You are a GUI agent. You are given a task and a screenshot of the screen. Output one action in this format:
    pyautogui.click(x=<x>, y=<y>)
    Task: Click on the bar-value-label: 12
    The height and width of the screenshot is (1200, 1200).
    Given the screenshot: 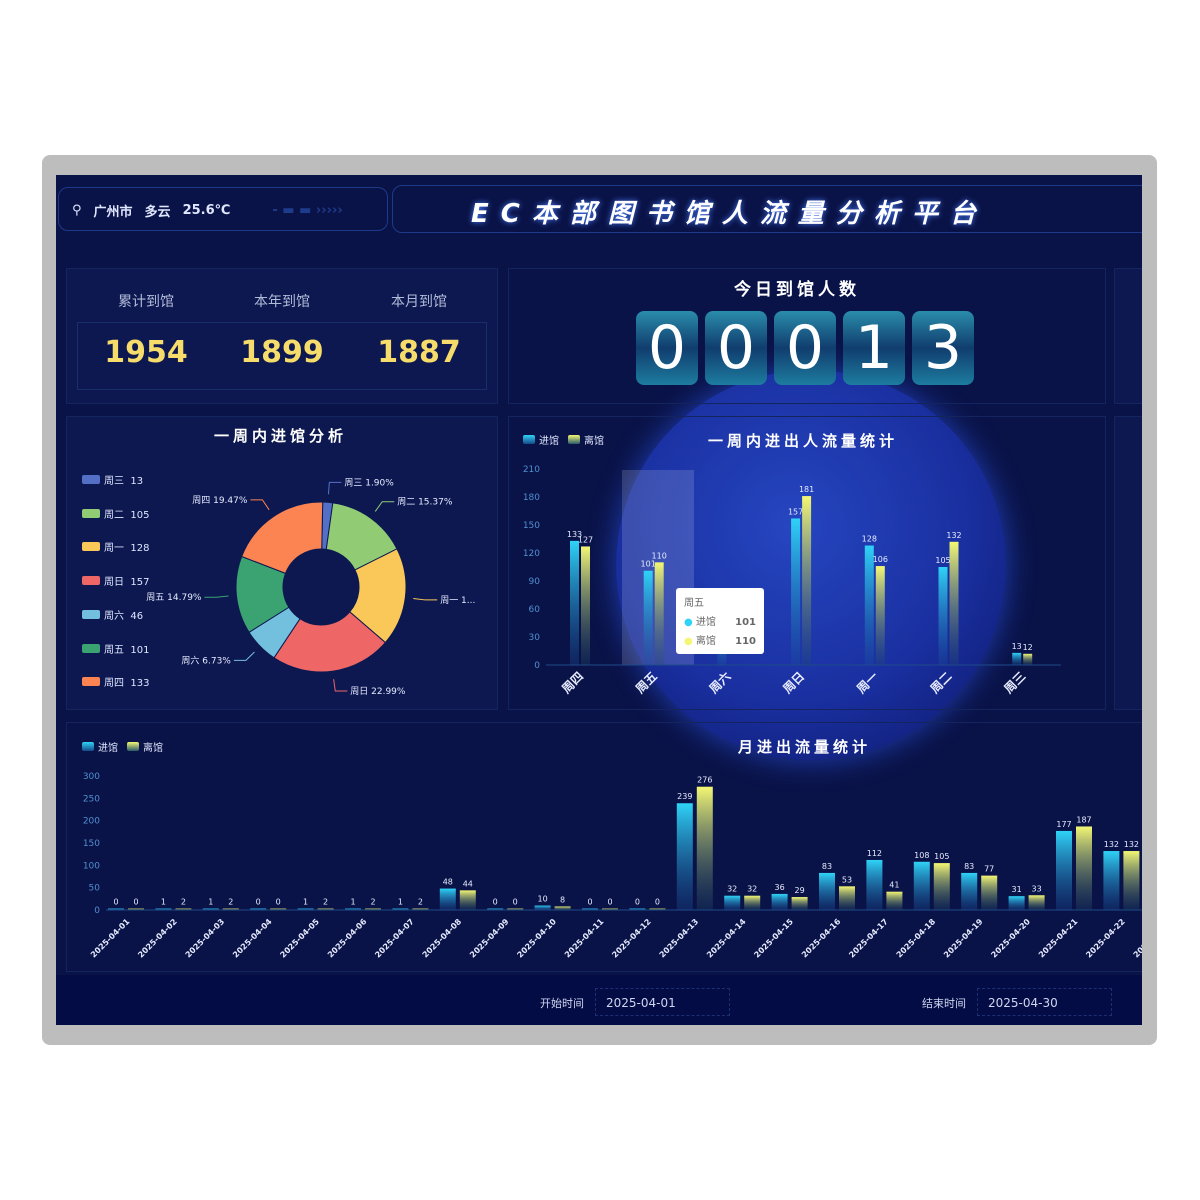 What is the action you would take?
    pyautogui.click(x=1028, y=647)
    